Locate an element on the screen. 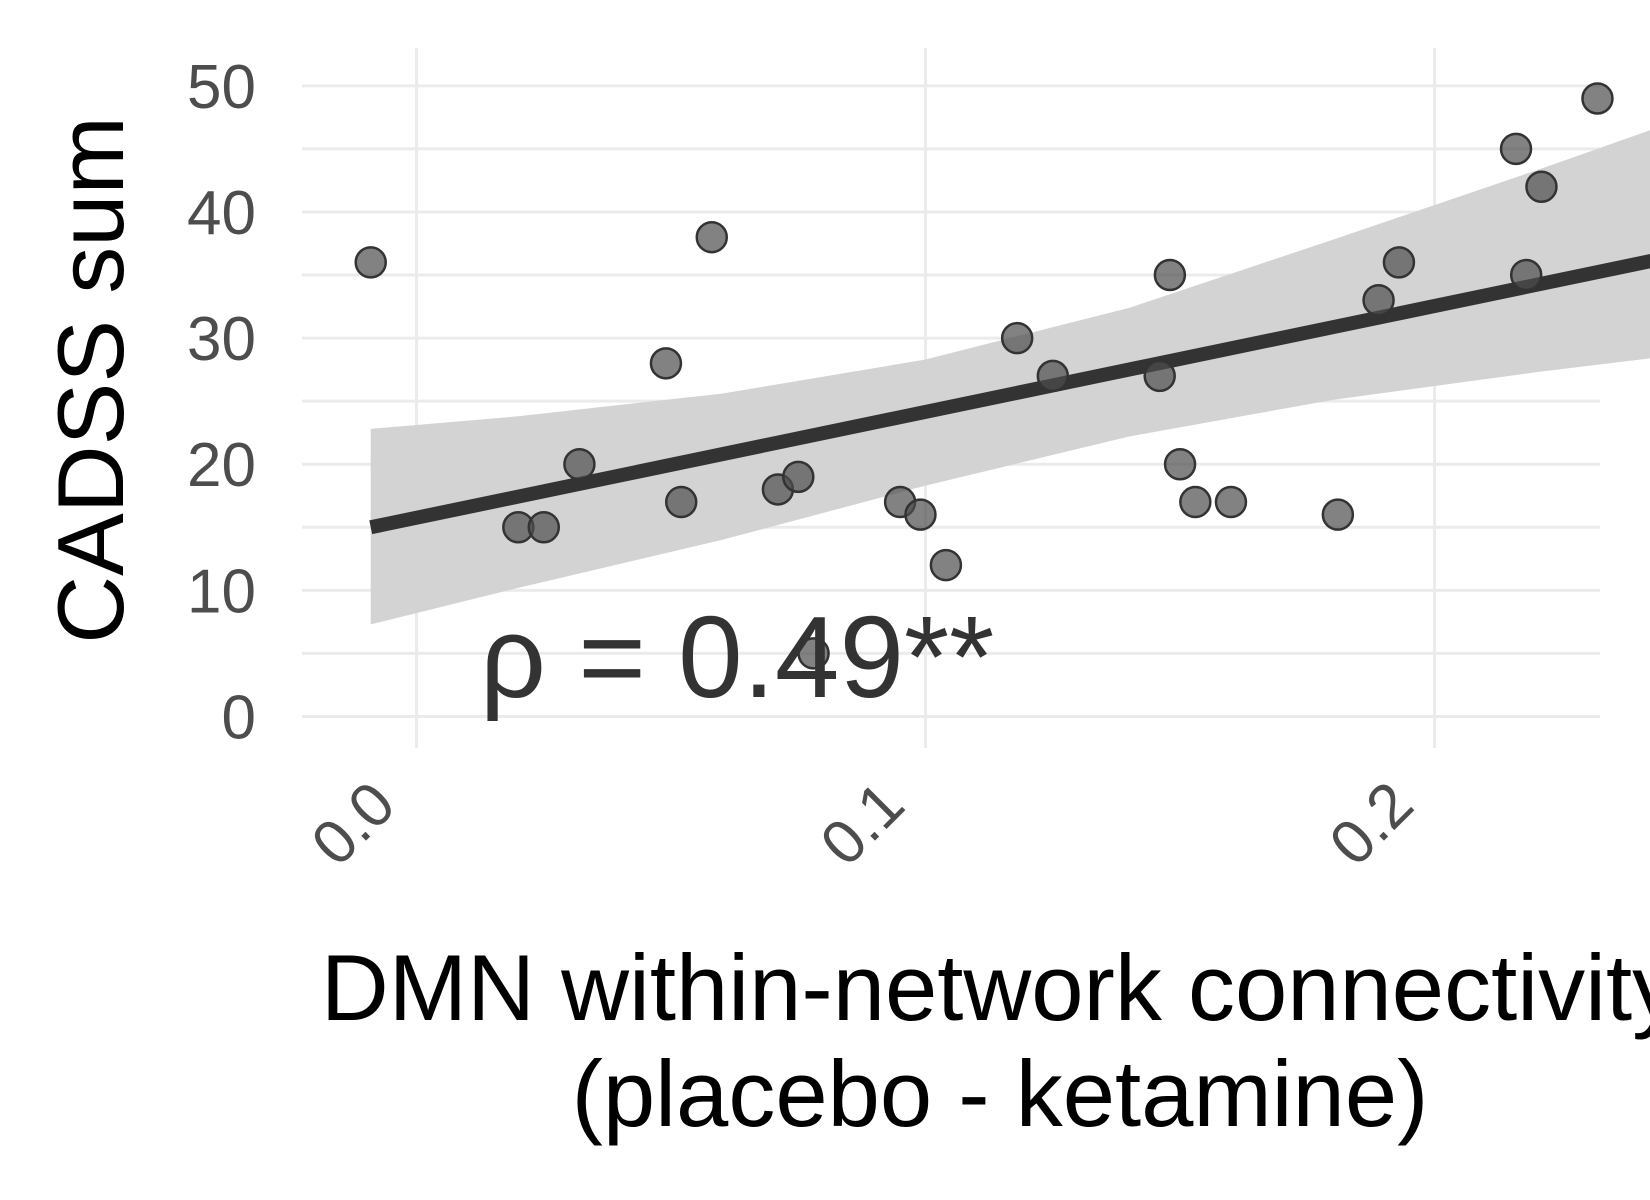  x-tick-label: 0.0 is located at coordinates (354, 824).